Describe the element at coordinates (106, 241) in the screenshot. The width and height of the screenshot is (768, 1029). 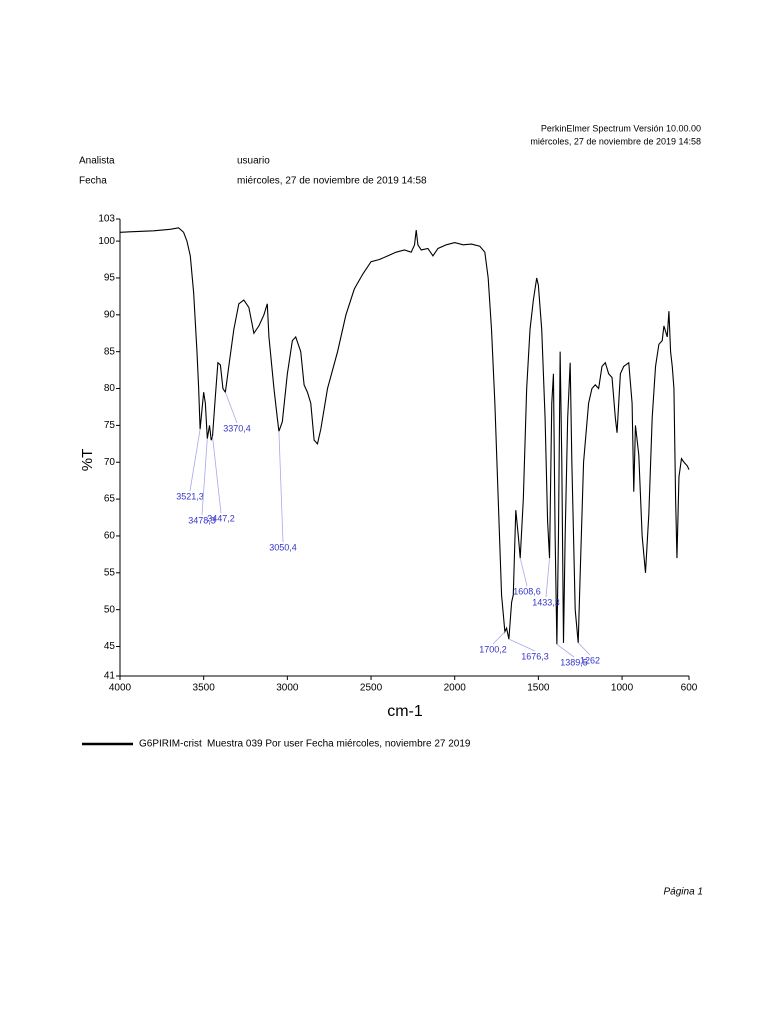
I see `y-tick-label: 100` at that location.